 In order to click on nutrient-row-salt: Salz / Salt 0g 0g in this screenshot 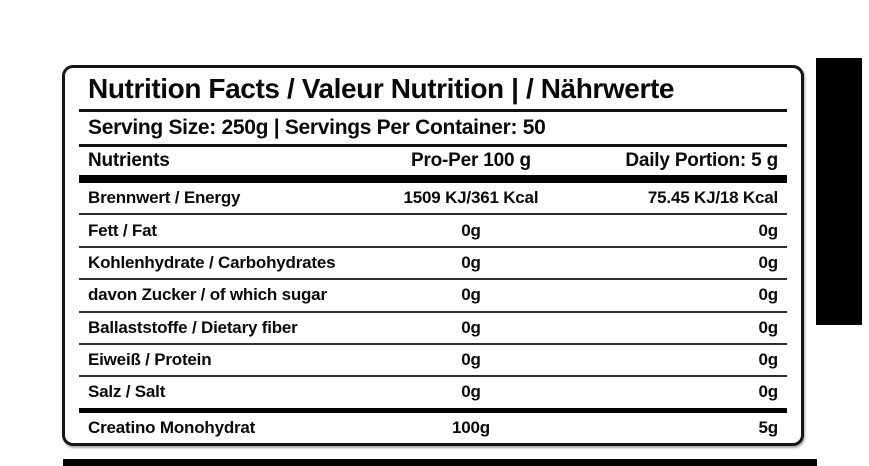, I will do `click(433, 395)`.